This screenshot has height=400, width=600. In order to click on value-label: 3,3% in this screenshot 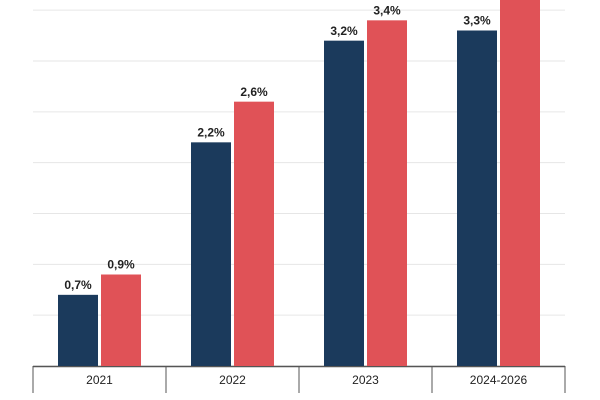, I will do `click(477, 21)`.